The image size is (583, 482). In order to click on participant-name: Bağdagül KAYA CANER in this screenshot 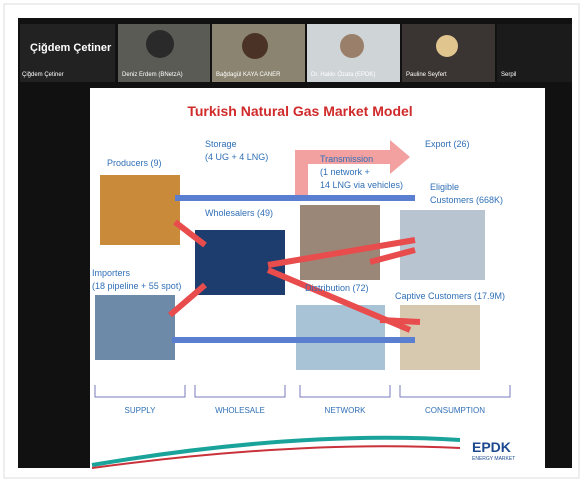, I will do `click(248, 75)`.